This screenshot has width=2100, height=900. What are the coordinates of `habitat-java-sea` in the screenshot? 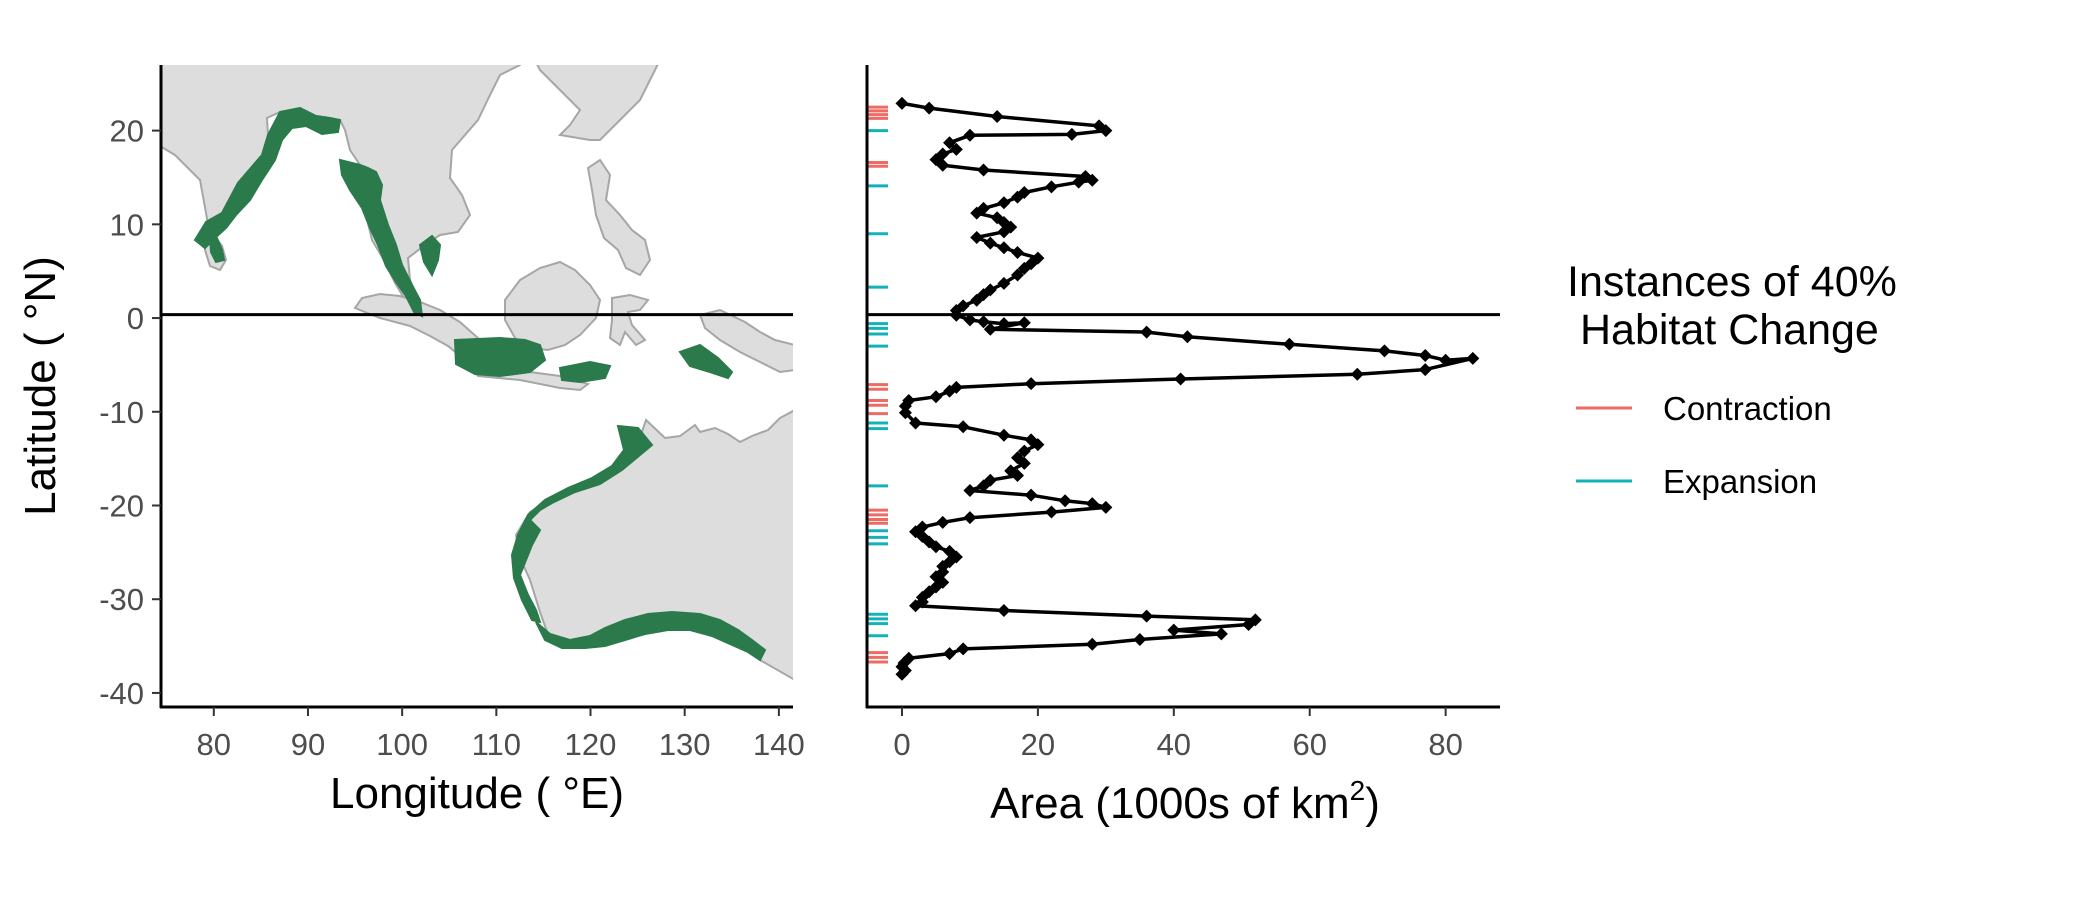 It's located at (500, 357).